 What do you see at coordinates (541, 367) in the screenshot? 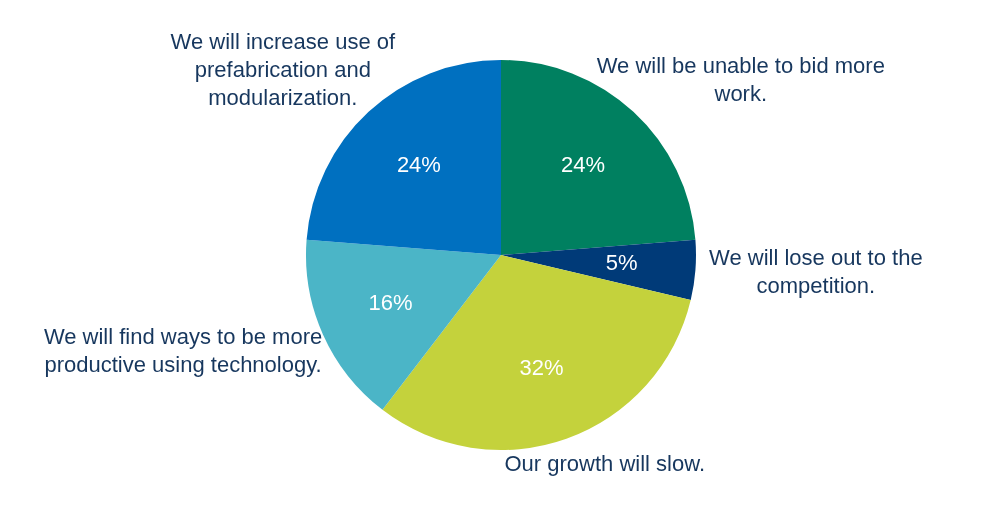
I see `data-label: 32%` at bounding box center [541, 367].